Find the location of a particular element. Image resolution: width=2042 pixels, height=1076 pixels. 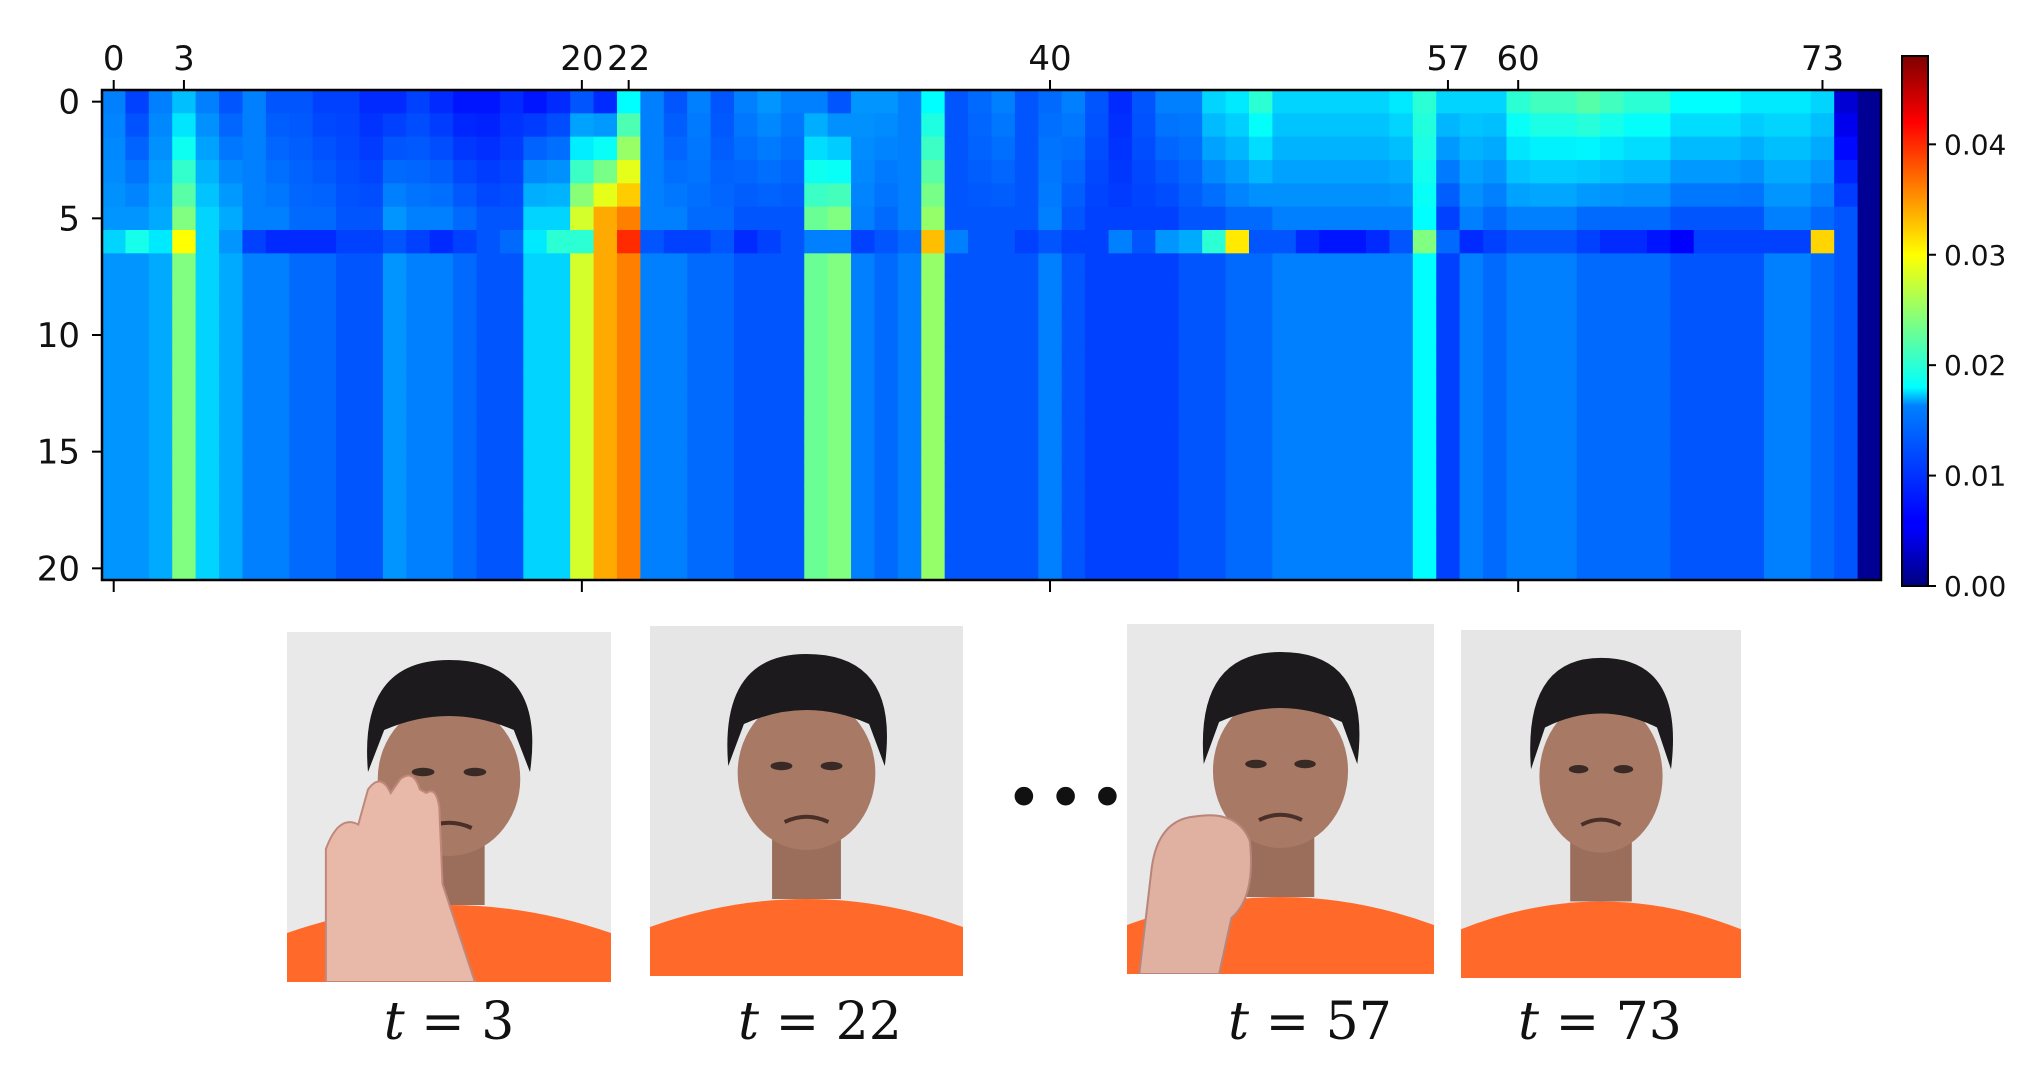

x-top-tick-label: 20 is located at coordinates (581, 59).